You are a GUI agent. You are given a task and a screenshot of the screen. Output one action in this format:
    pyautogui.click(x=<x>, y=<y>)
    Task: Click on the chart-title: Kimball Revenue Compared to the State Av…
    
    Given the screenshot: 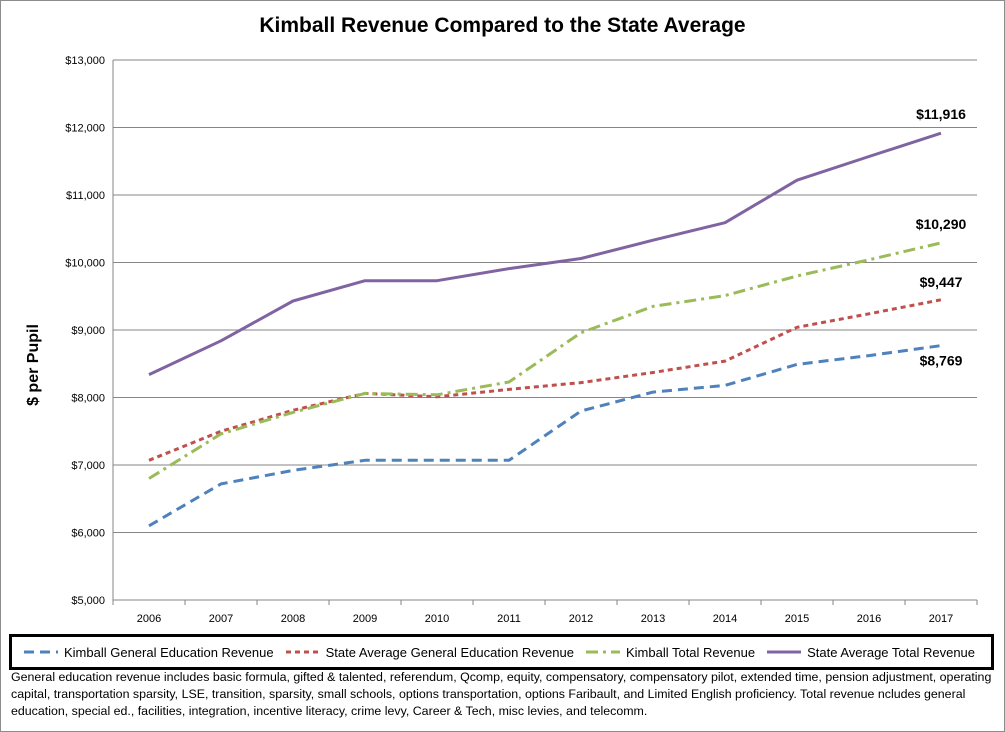 What is the action you would take?
    pyautogui.click(x=502, y=25)
    